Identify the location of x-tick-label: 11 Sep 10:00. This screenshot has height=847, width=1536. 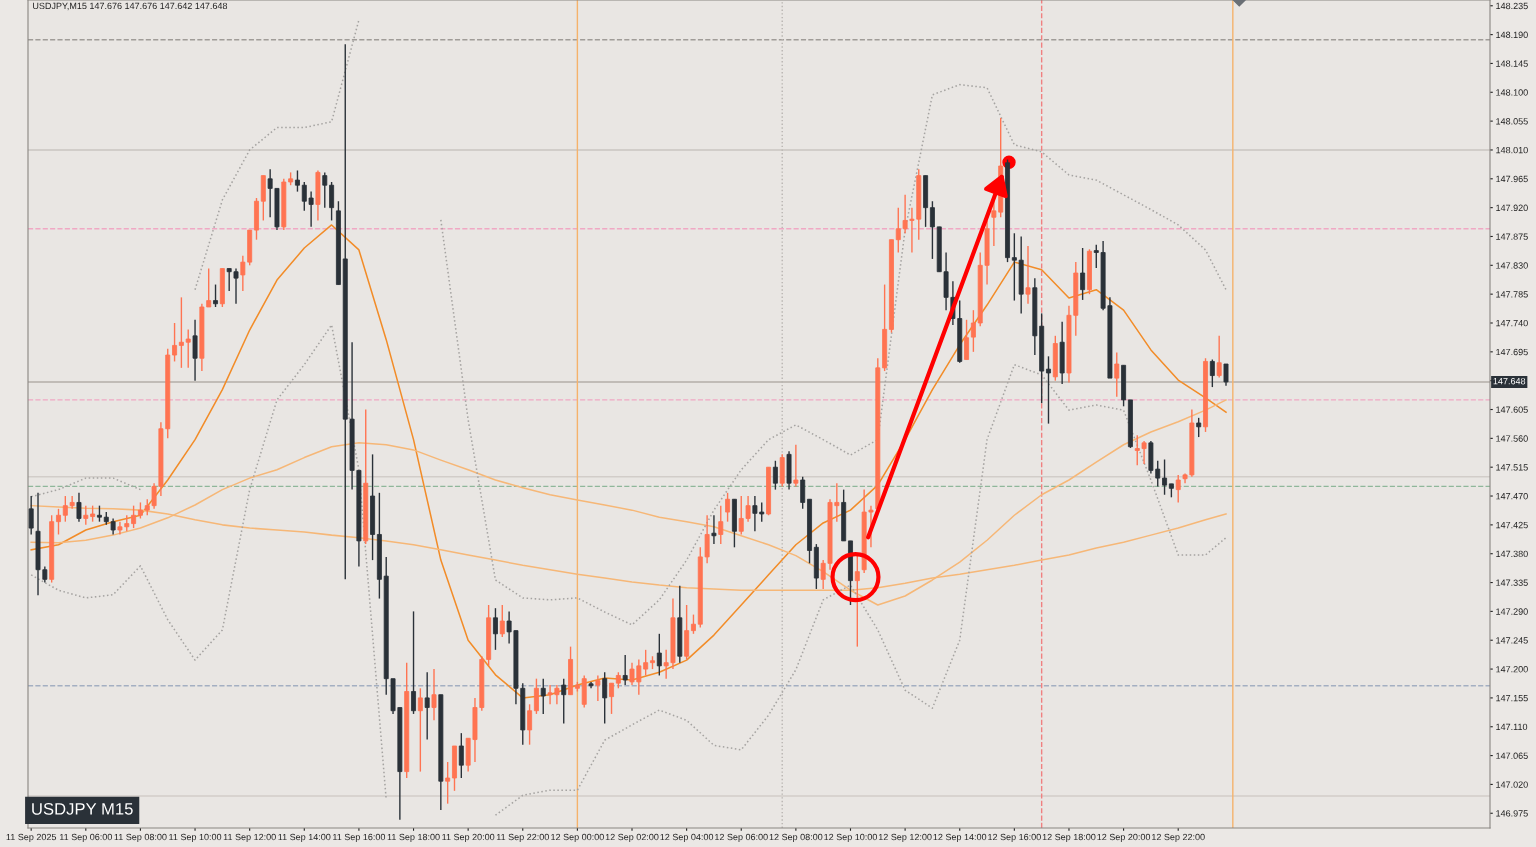
(195, 837).